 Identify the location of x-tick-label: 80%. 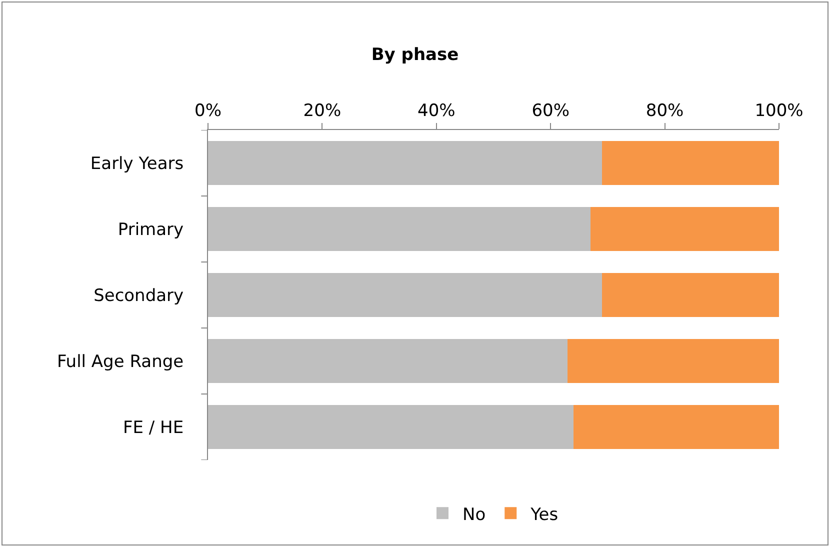
(665, 111).